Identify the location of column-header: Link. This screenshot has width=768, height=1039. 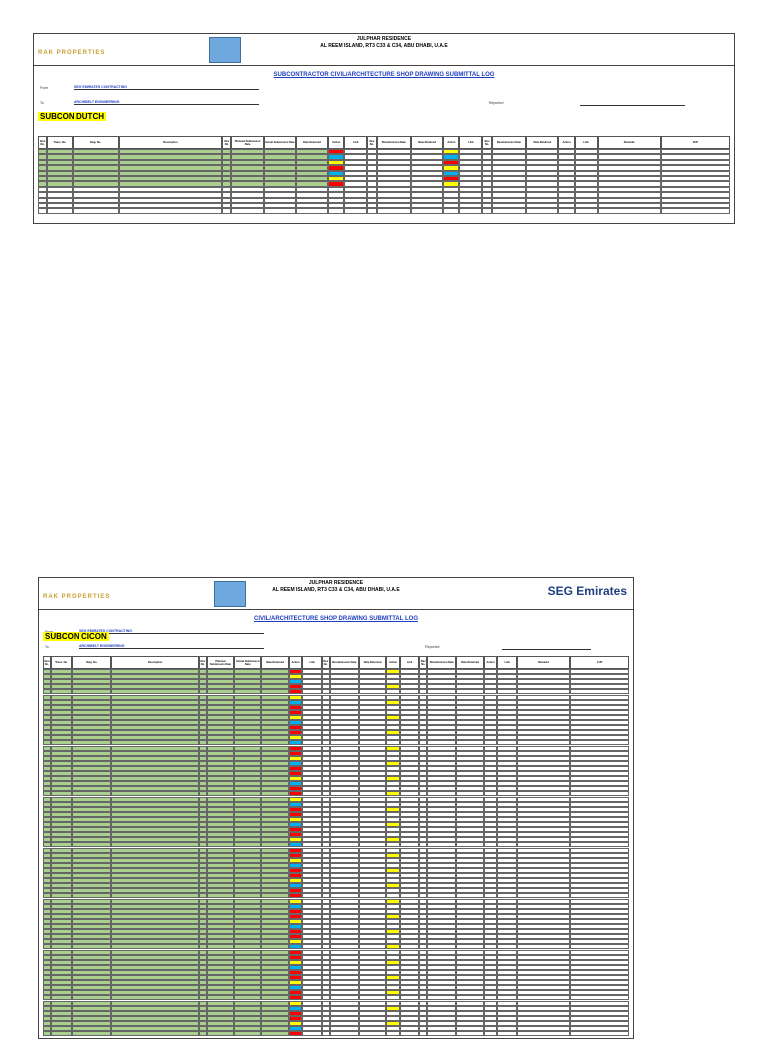
(356, 142).